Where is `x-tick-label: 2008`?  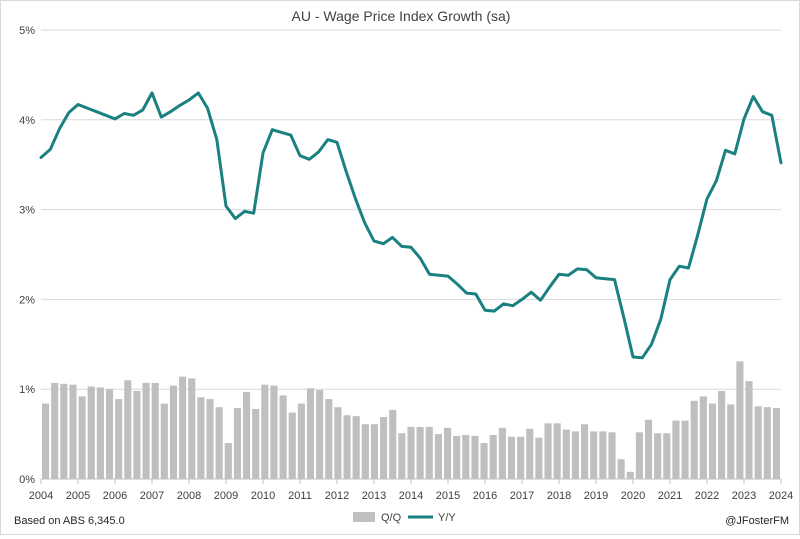 x-tick-label: 2008 is located at coordinates (189, 496).